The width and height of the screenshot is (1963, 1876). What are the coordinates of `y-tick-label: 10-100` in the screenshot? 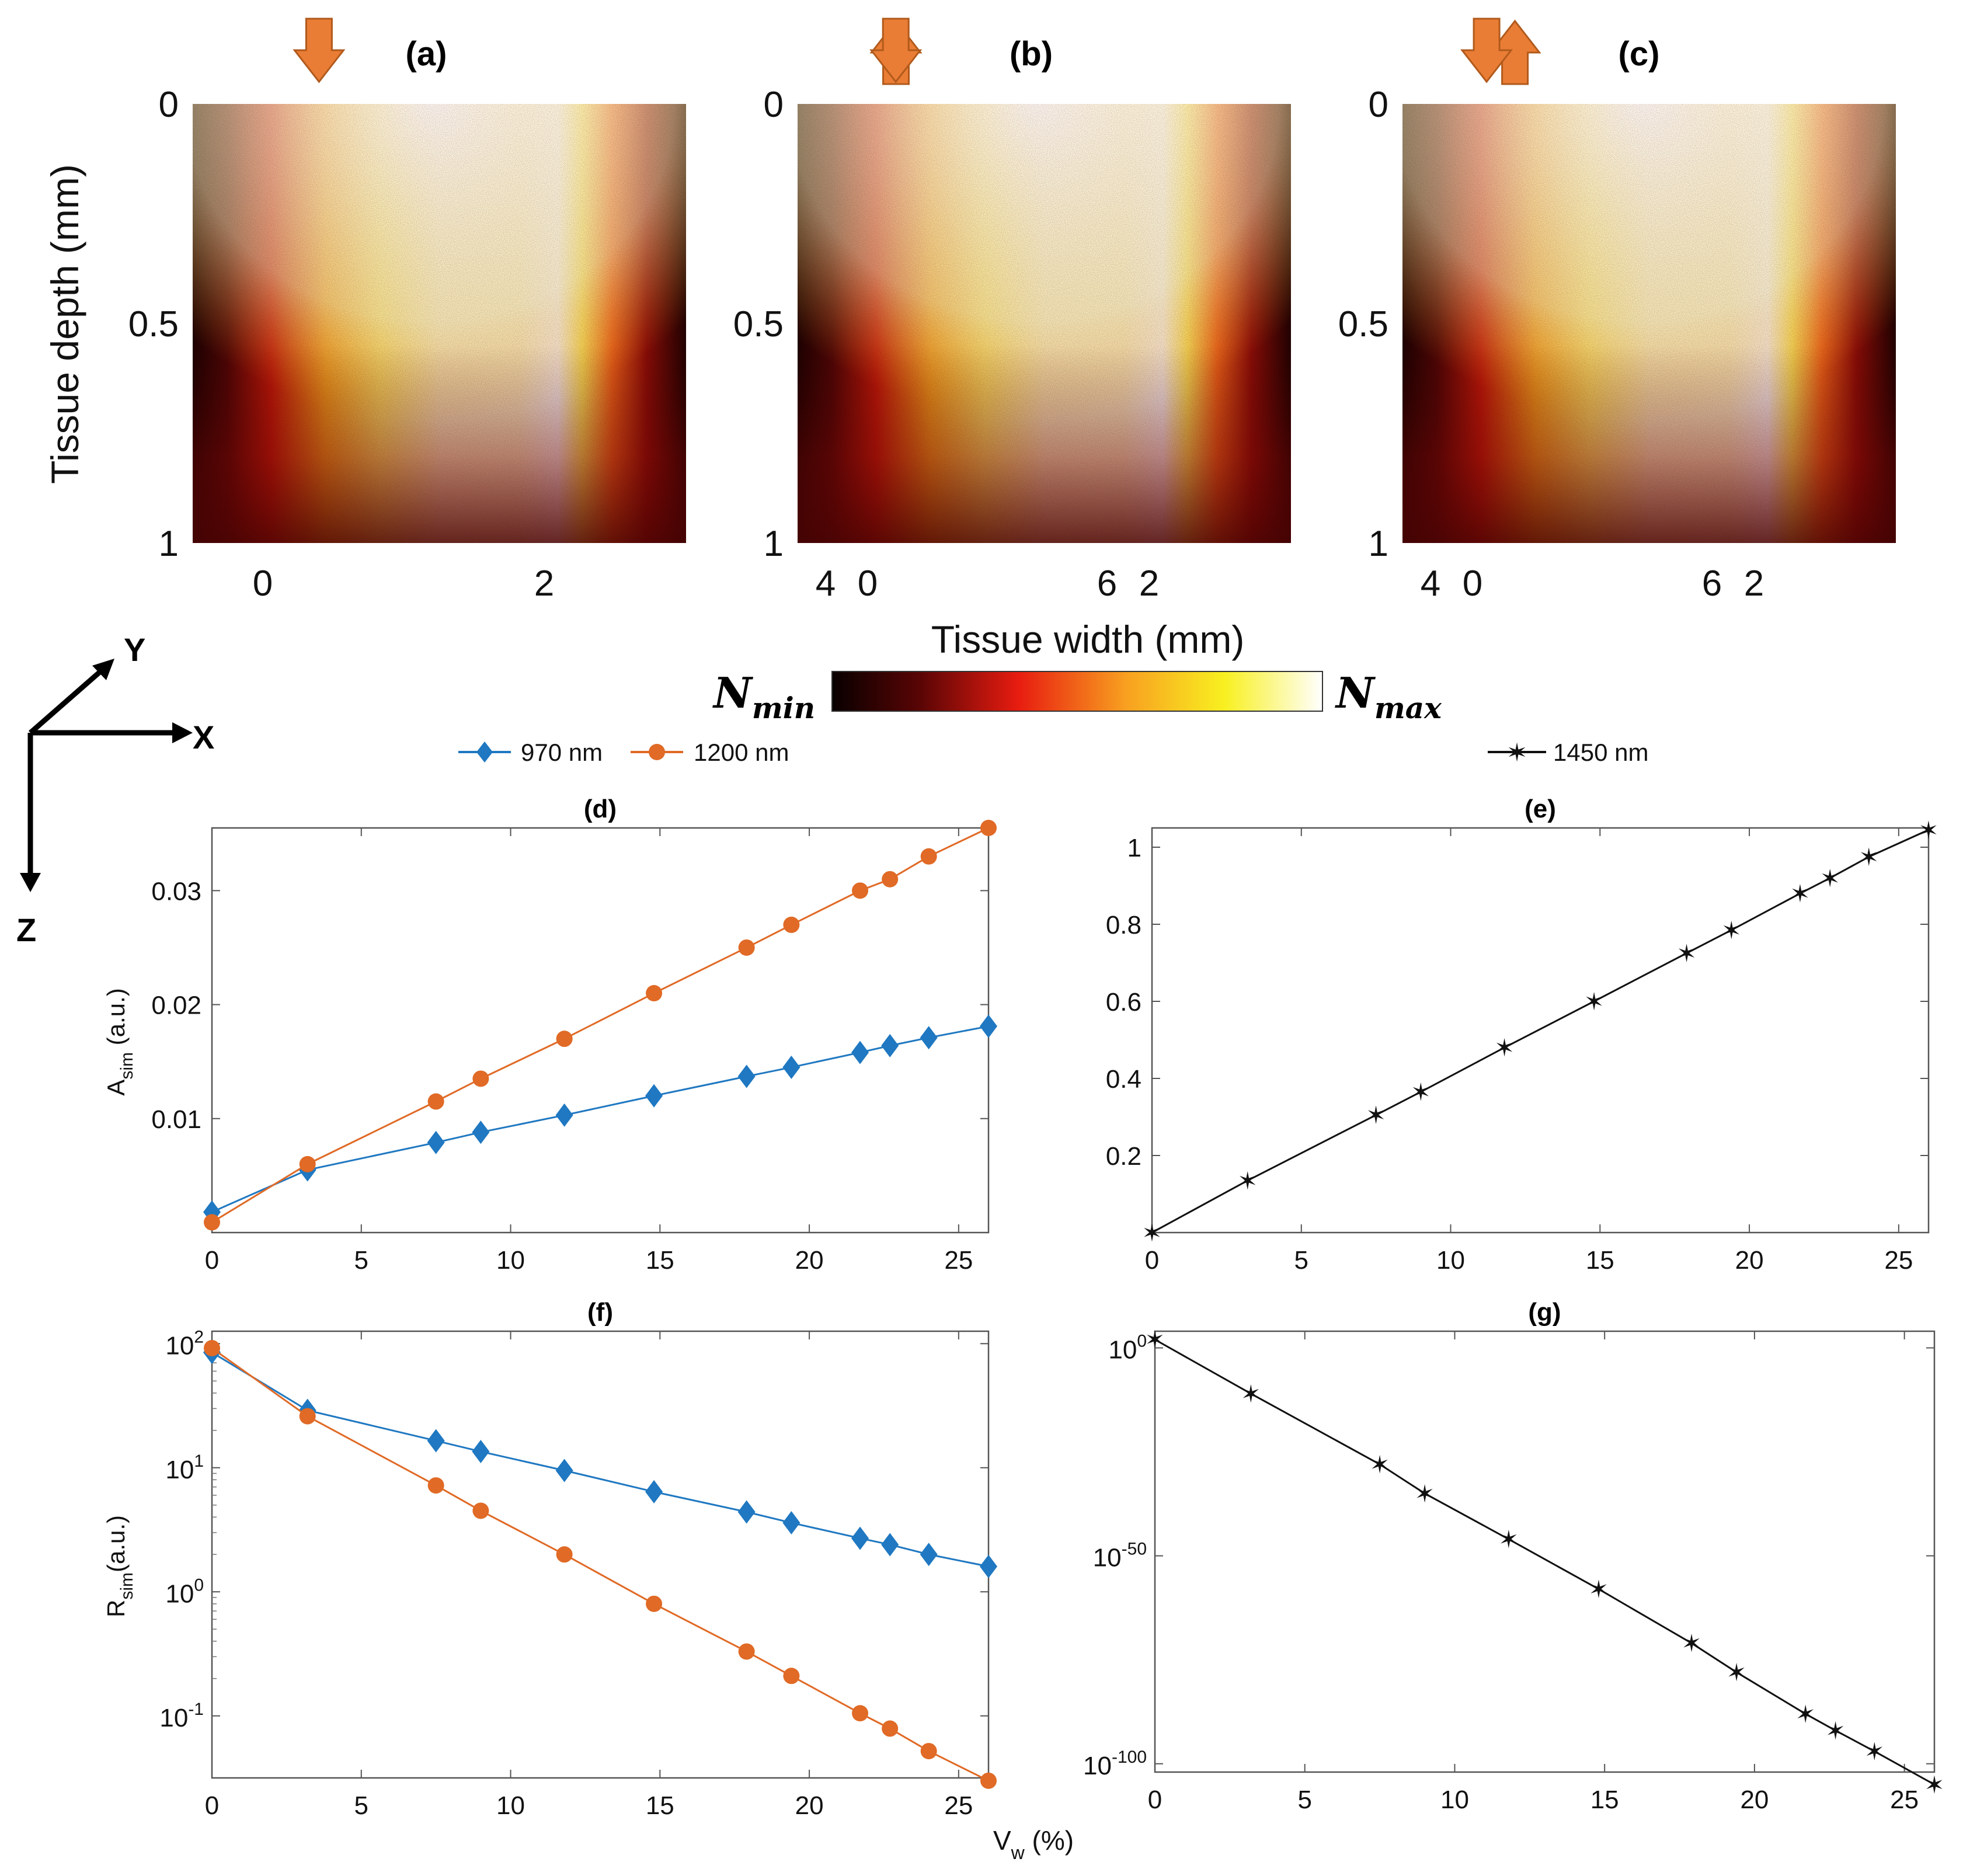 It's located at (1115, 1764).